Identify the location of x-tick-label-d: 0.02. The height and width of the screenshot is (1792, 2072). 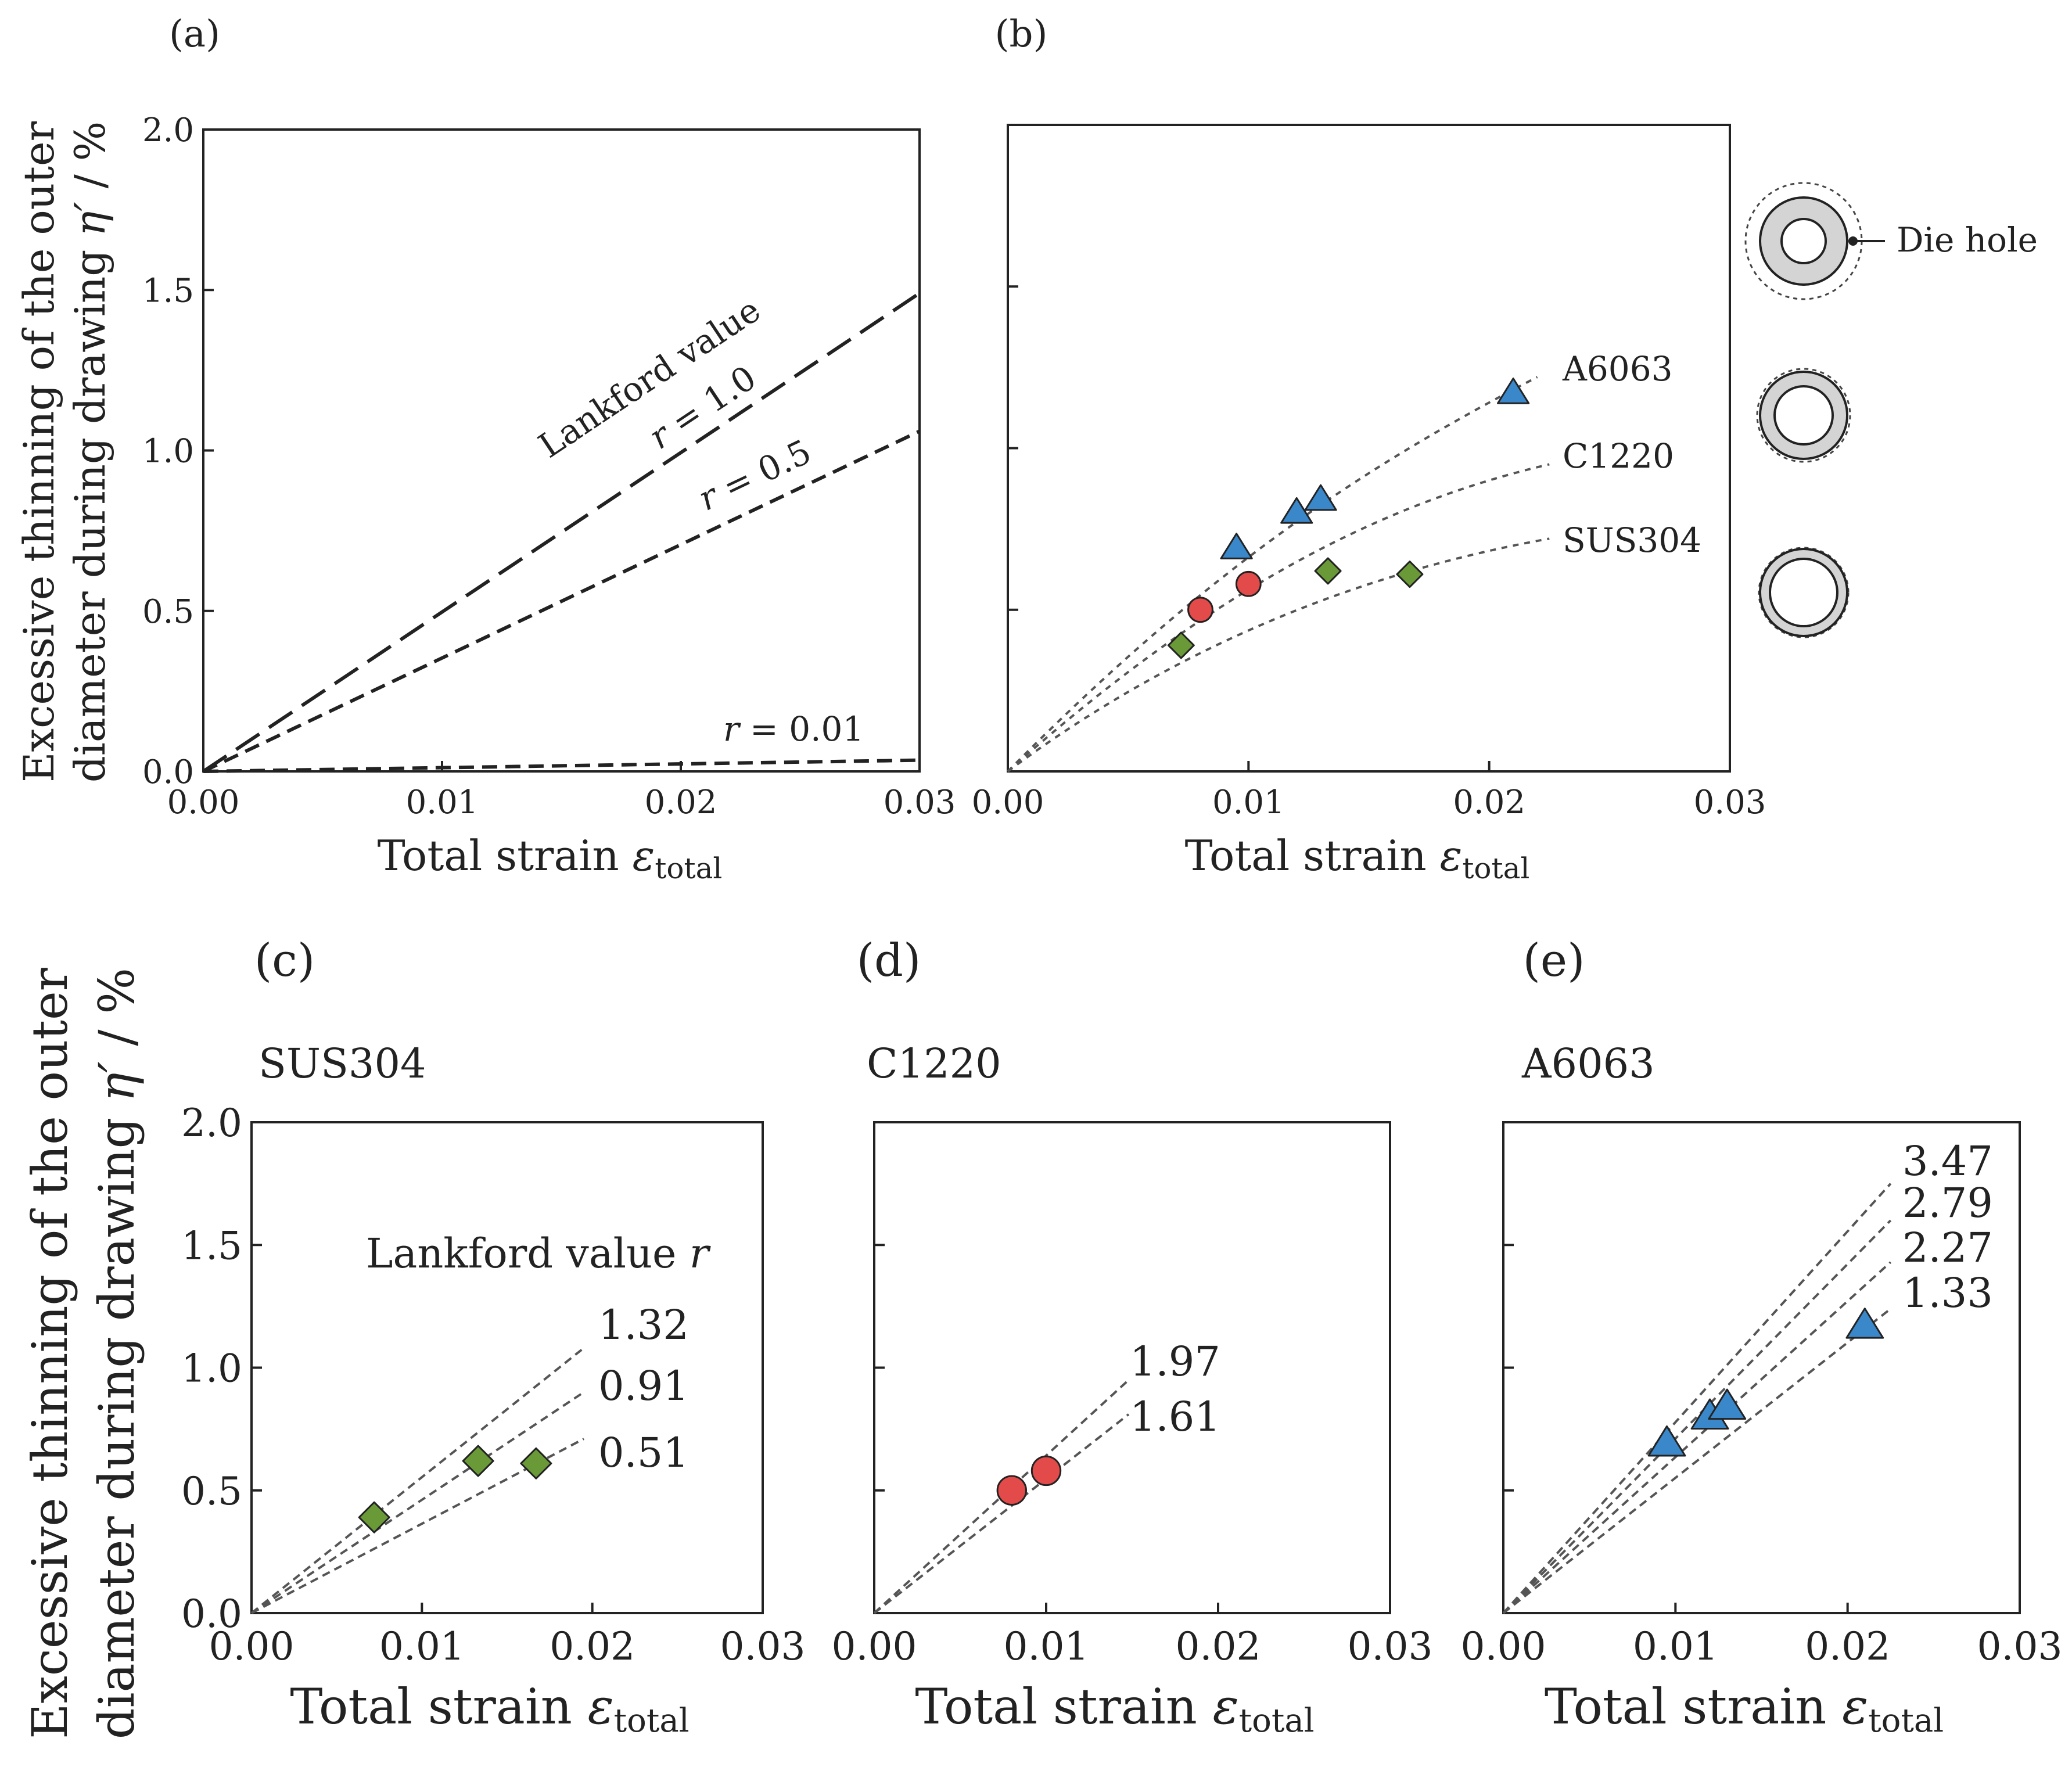
(1218, 1647).